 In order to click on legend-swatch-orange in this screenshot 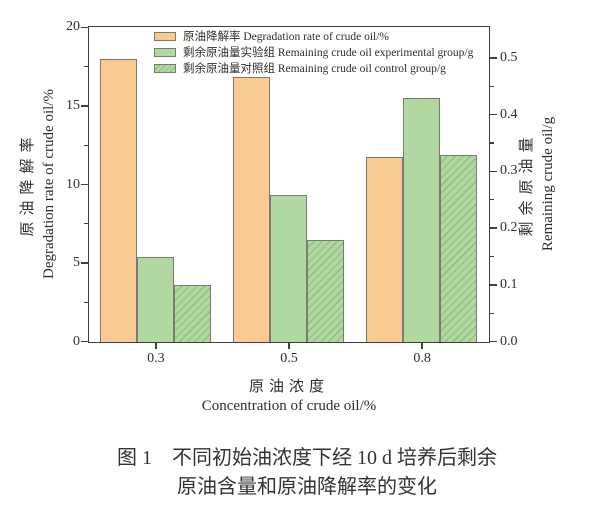, I will do `click(165, 36)`.